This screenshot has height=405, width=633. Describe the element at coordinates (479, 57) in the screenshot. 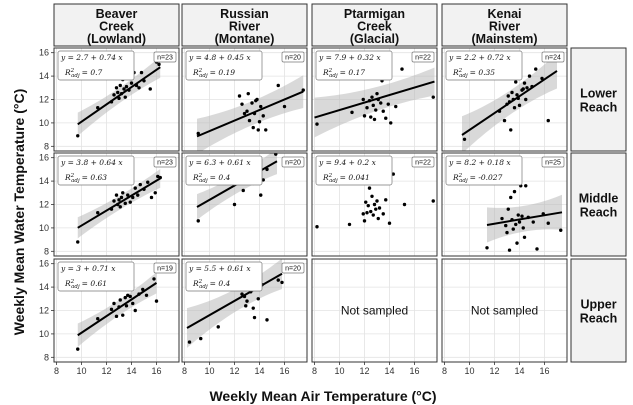

I see `regression-equation: y = 2.2 + 0.72 x` at that location.